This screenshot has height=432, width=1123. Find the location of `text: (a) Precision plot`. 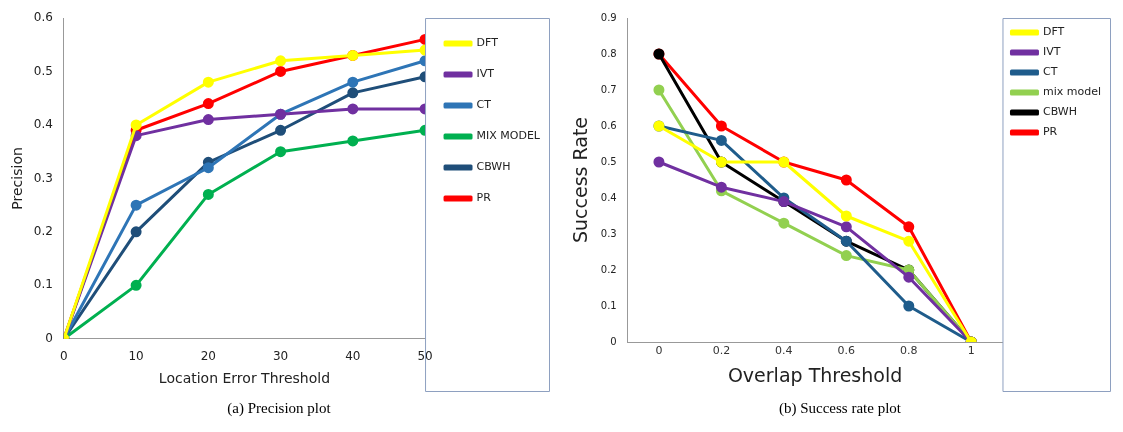

text: (a) Precision plot is located at coordinates (279, 408).